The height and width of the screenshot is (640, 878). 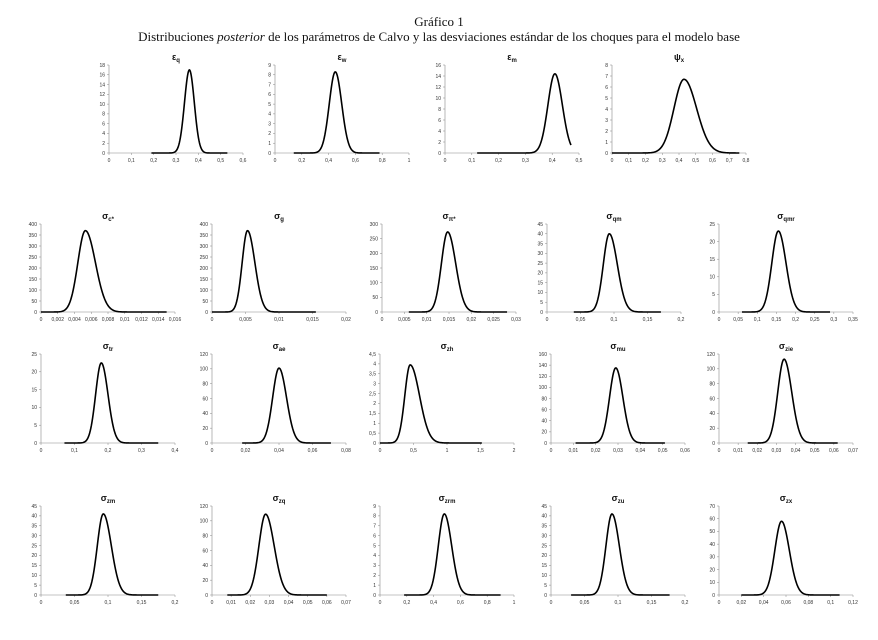 What do you see at coordinates (789, 350) in the screenshot?
I see `title-subscript: zie` at bounding box center [789, 350].